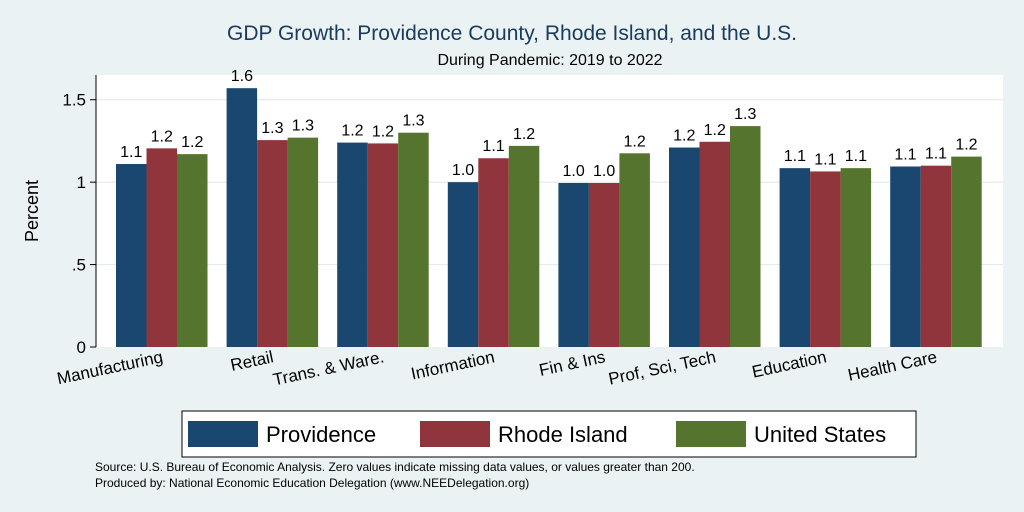 The height and width of the screenshot is (512, 1024). Describe the element at coordinates (81, 347) in the screenshot. I see `y-tick-label: 0` at that location.